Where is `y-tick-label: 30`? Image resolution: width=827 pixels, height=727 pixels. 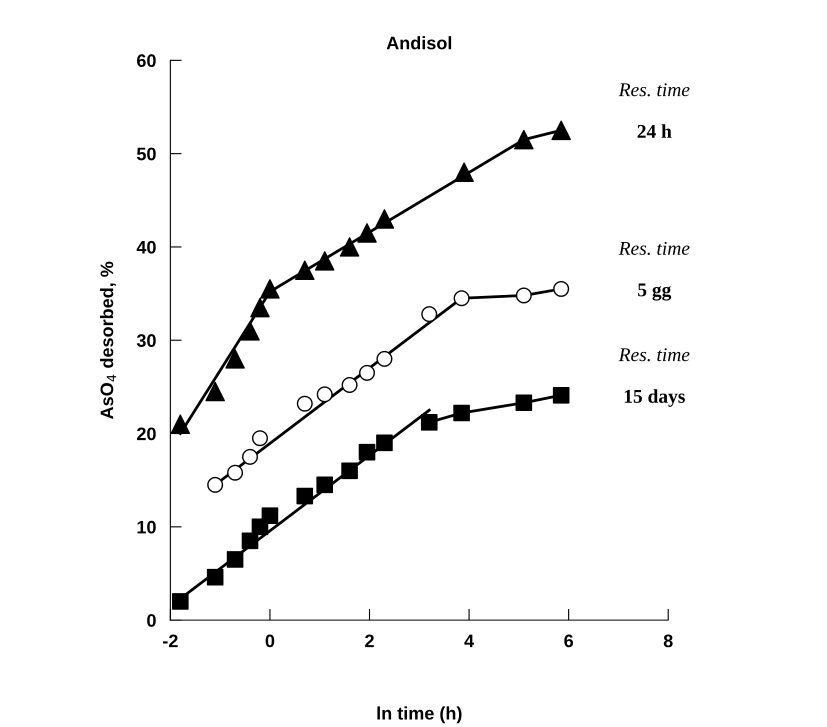 y-tick-label: 30 is located at coordinates (146, 340).